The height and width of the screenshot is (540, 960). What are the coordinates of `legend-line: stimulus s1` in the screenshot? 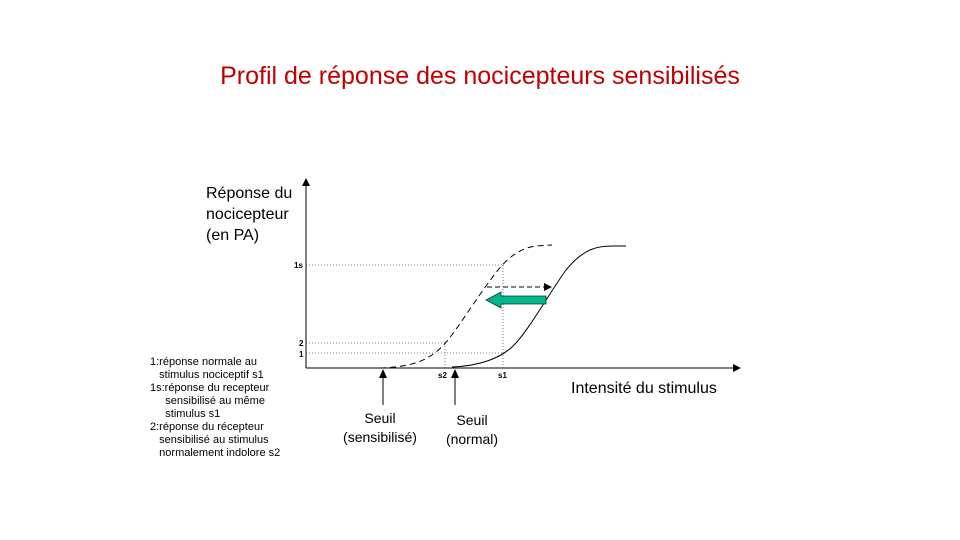 It's located at (185, 414).